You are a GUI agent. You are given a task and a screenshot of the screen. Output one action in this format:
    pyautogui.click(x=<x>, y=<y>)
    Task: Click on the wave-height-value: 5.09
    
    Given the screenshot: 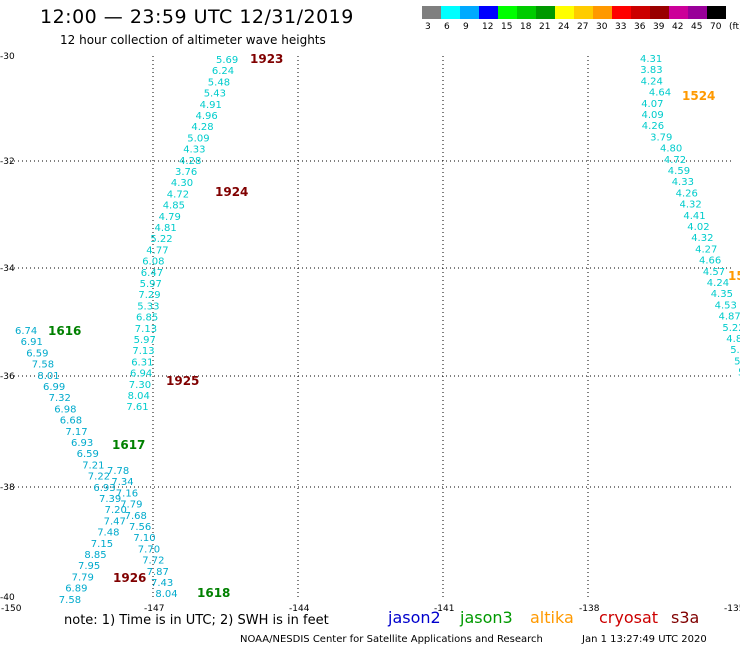 What is the action you would take?
    pyautogui.click(x=198, y=138)
    